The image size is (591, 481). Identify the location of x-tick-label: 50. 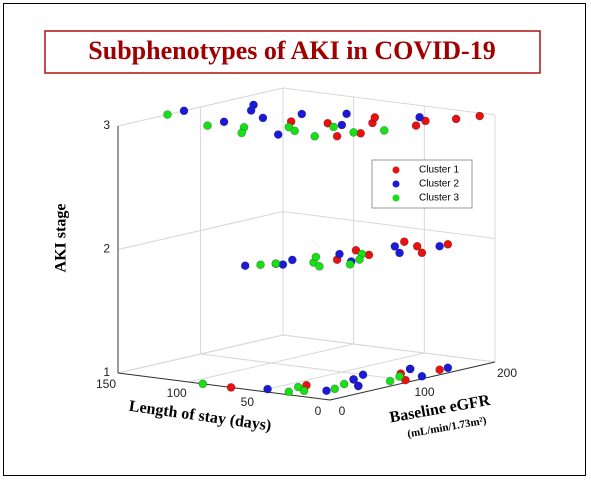
(248, 402).